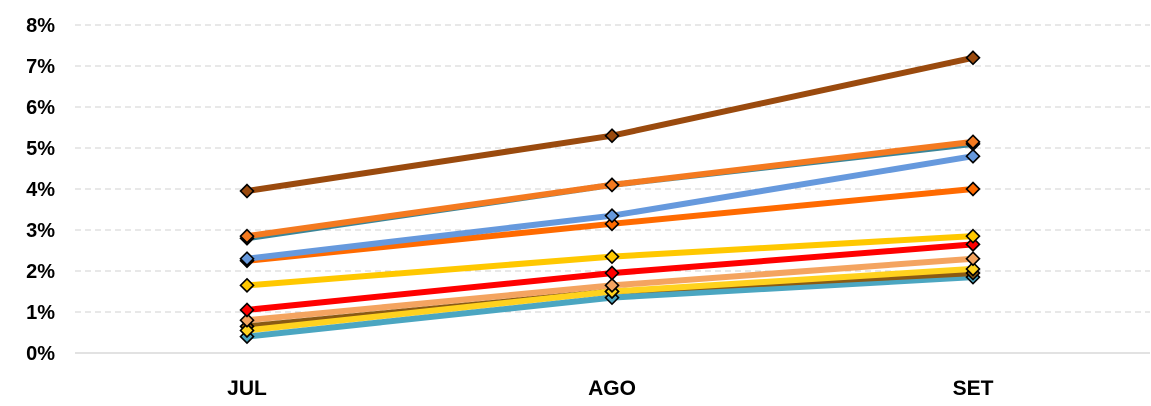 The image size is (1151, 406). I want to click on y-tick-label: 4%, so click(40, 190).